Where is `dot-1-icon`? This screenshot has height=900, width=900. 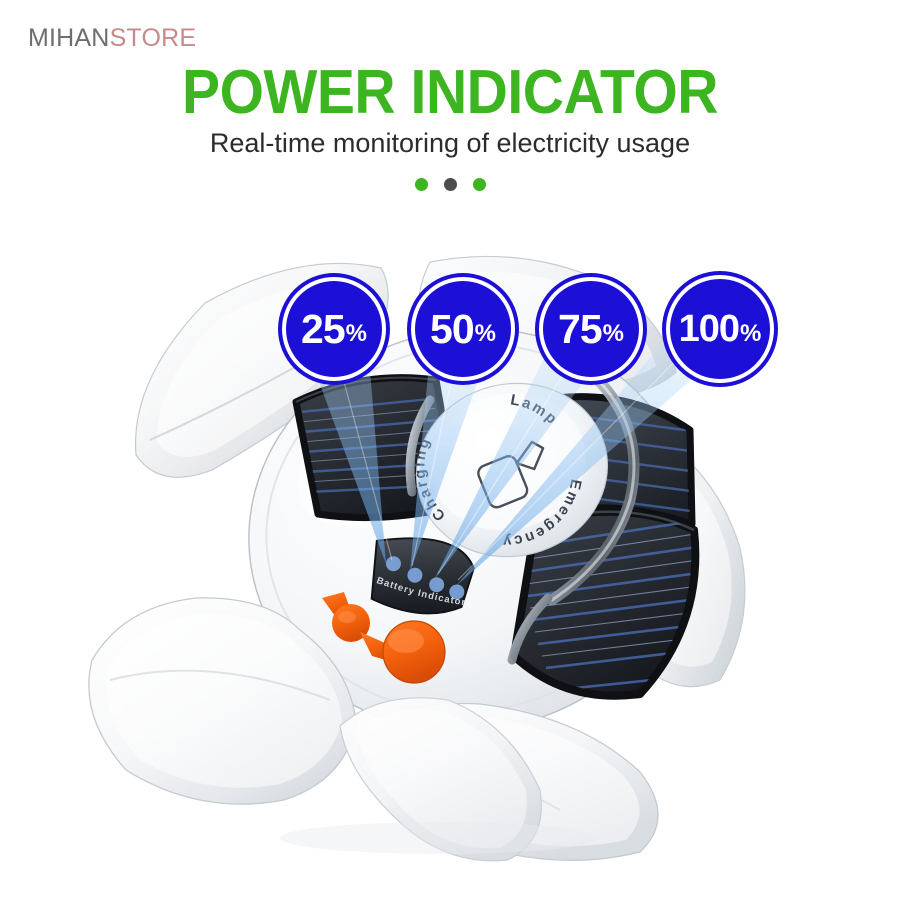
dot-1-icon is located at coordinates (421, 184).